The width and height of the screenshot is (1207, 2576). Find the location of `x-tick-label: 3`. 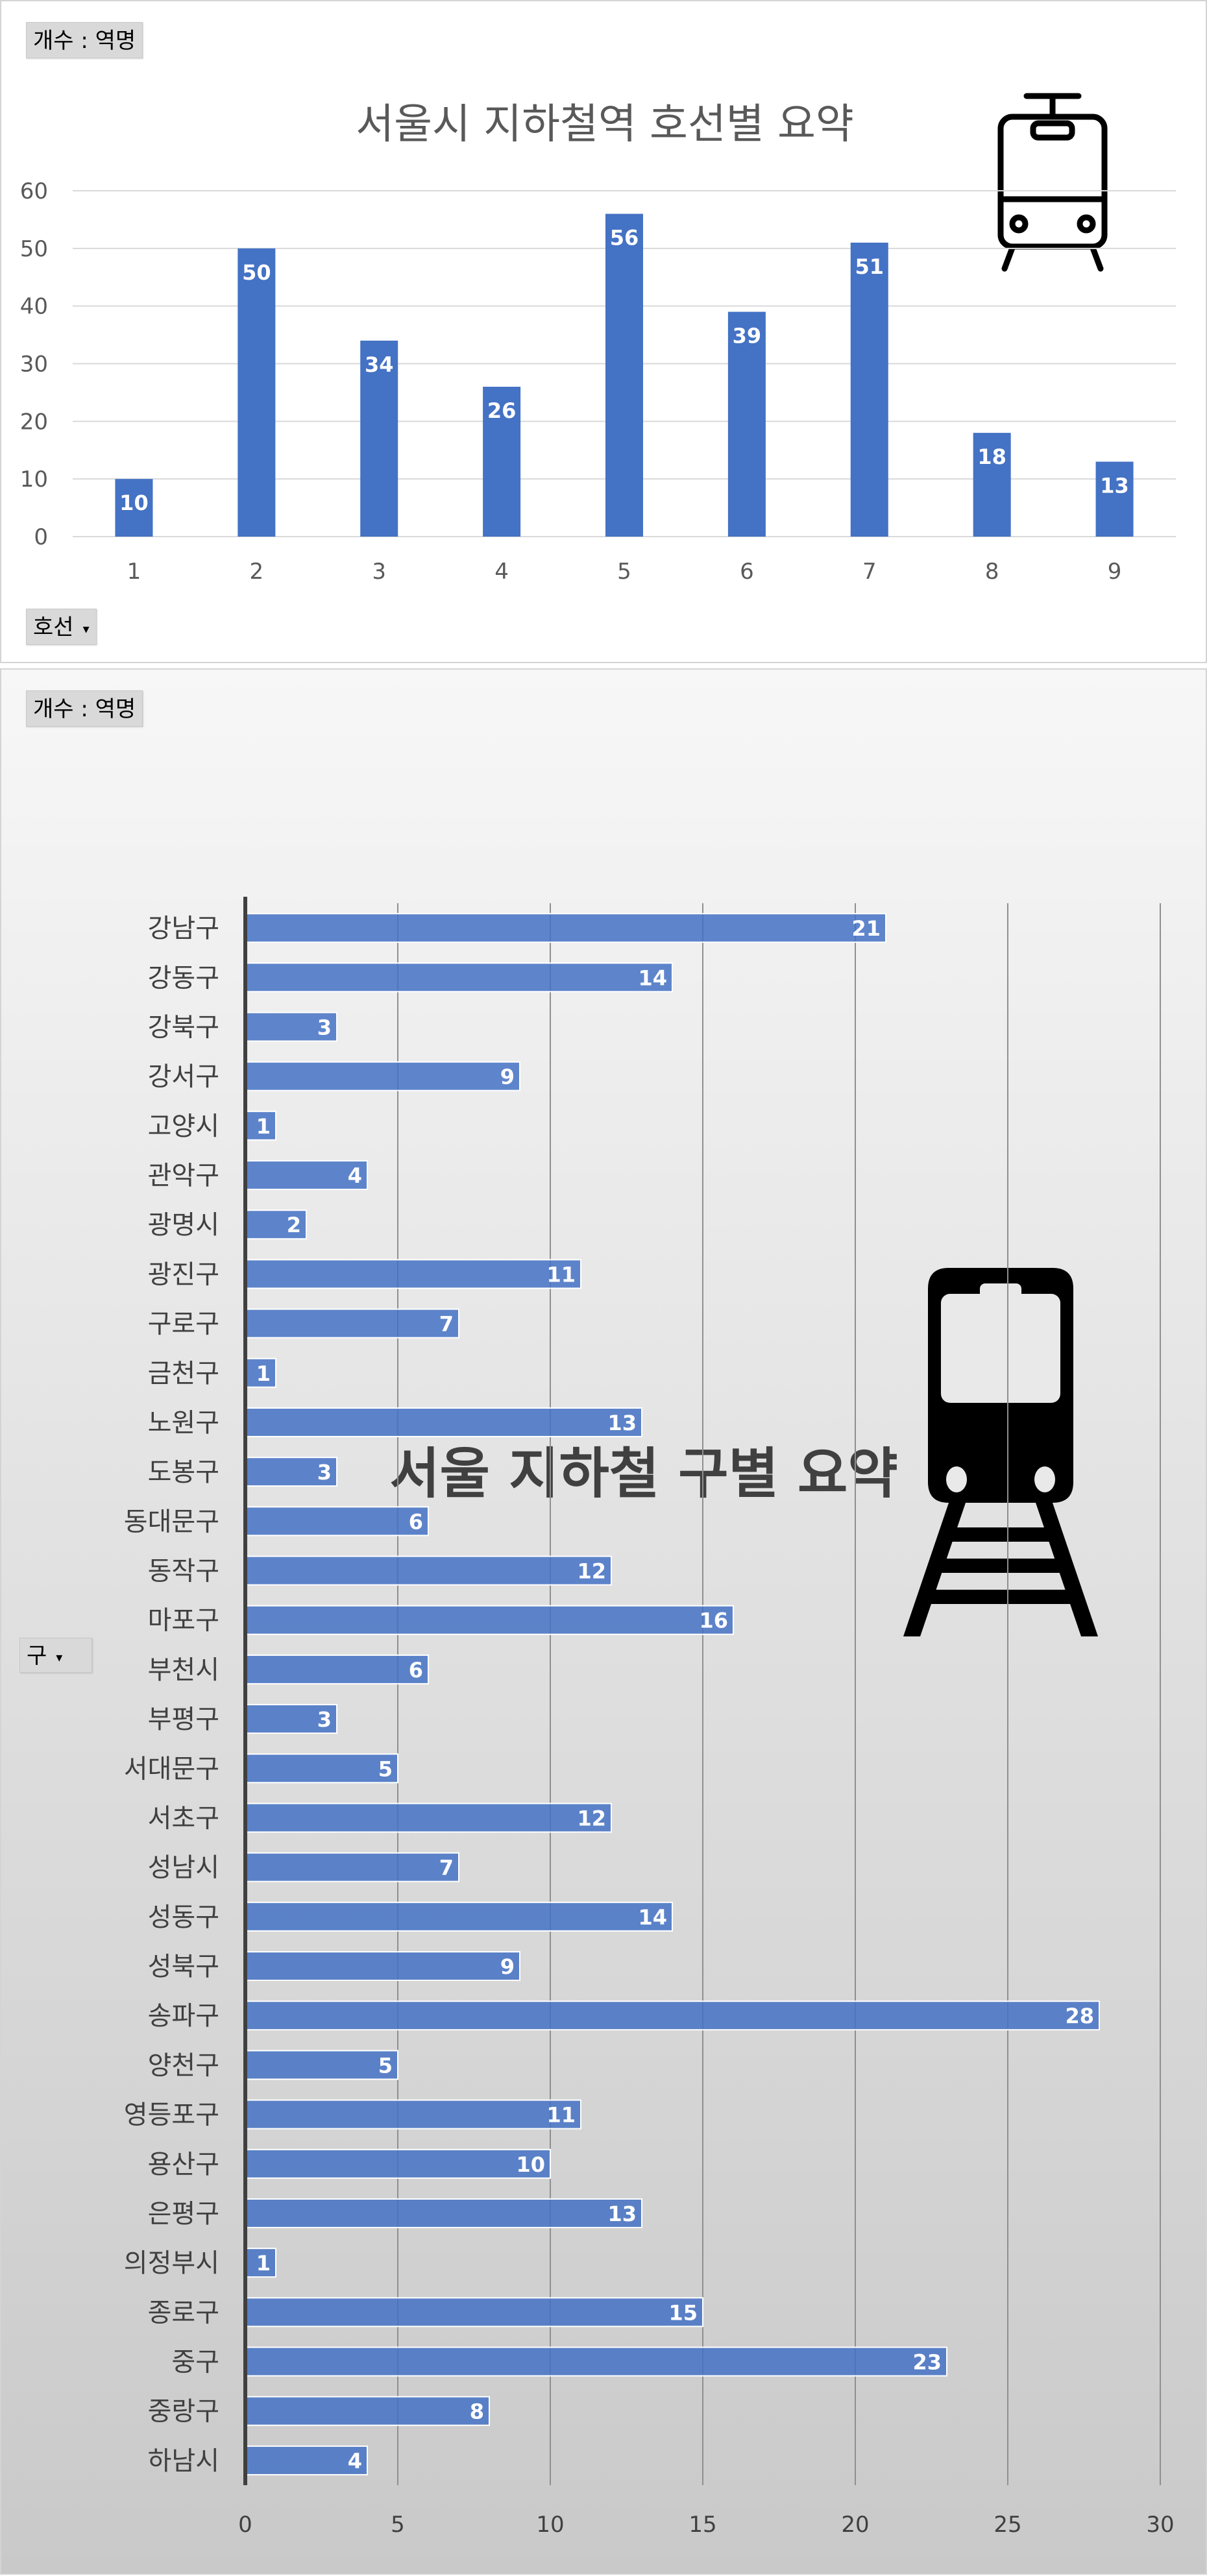

x-tick-label: 3 is located at coordinates (379, 572).